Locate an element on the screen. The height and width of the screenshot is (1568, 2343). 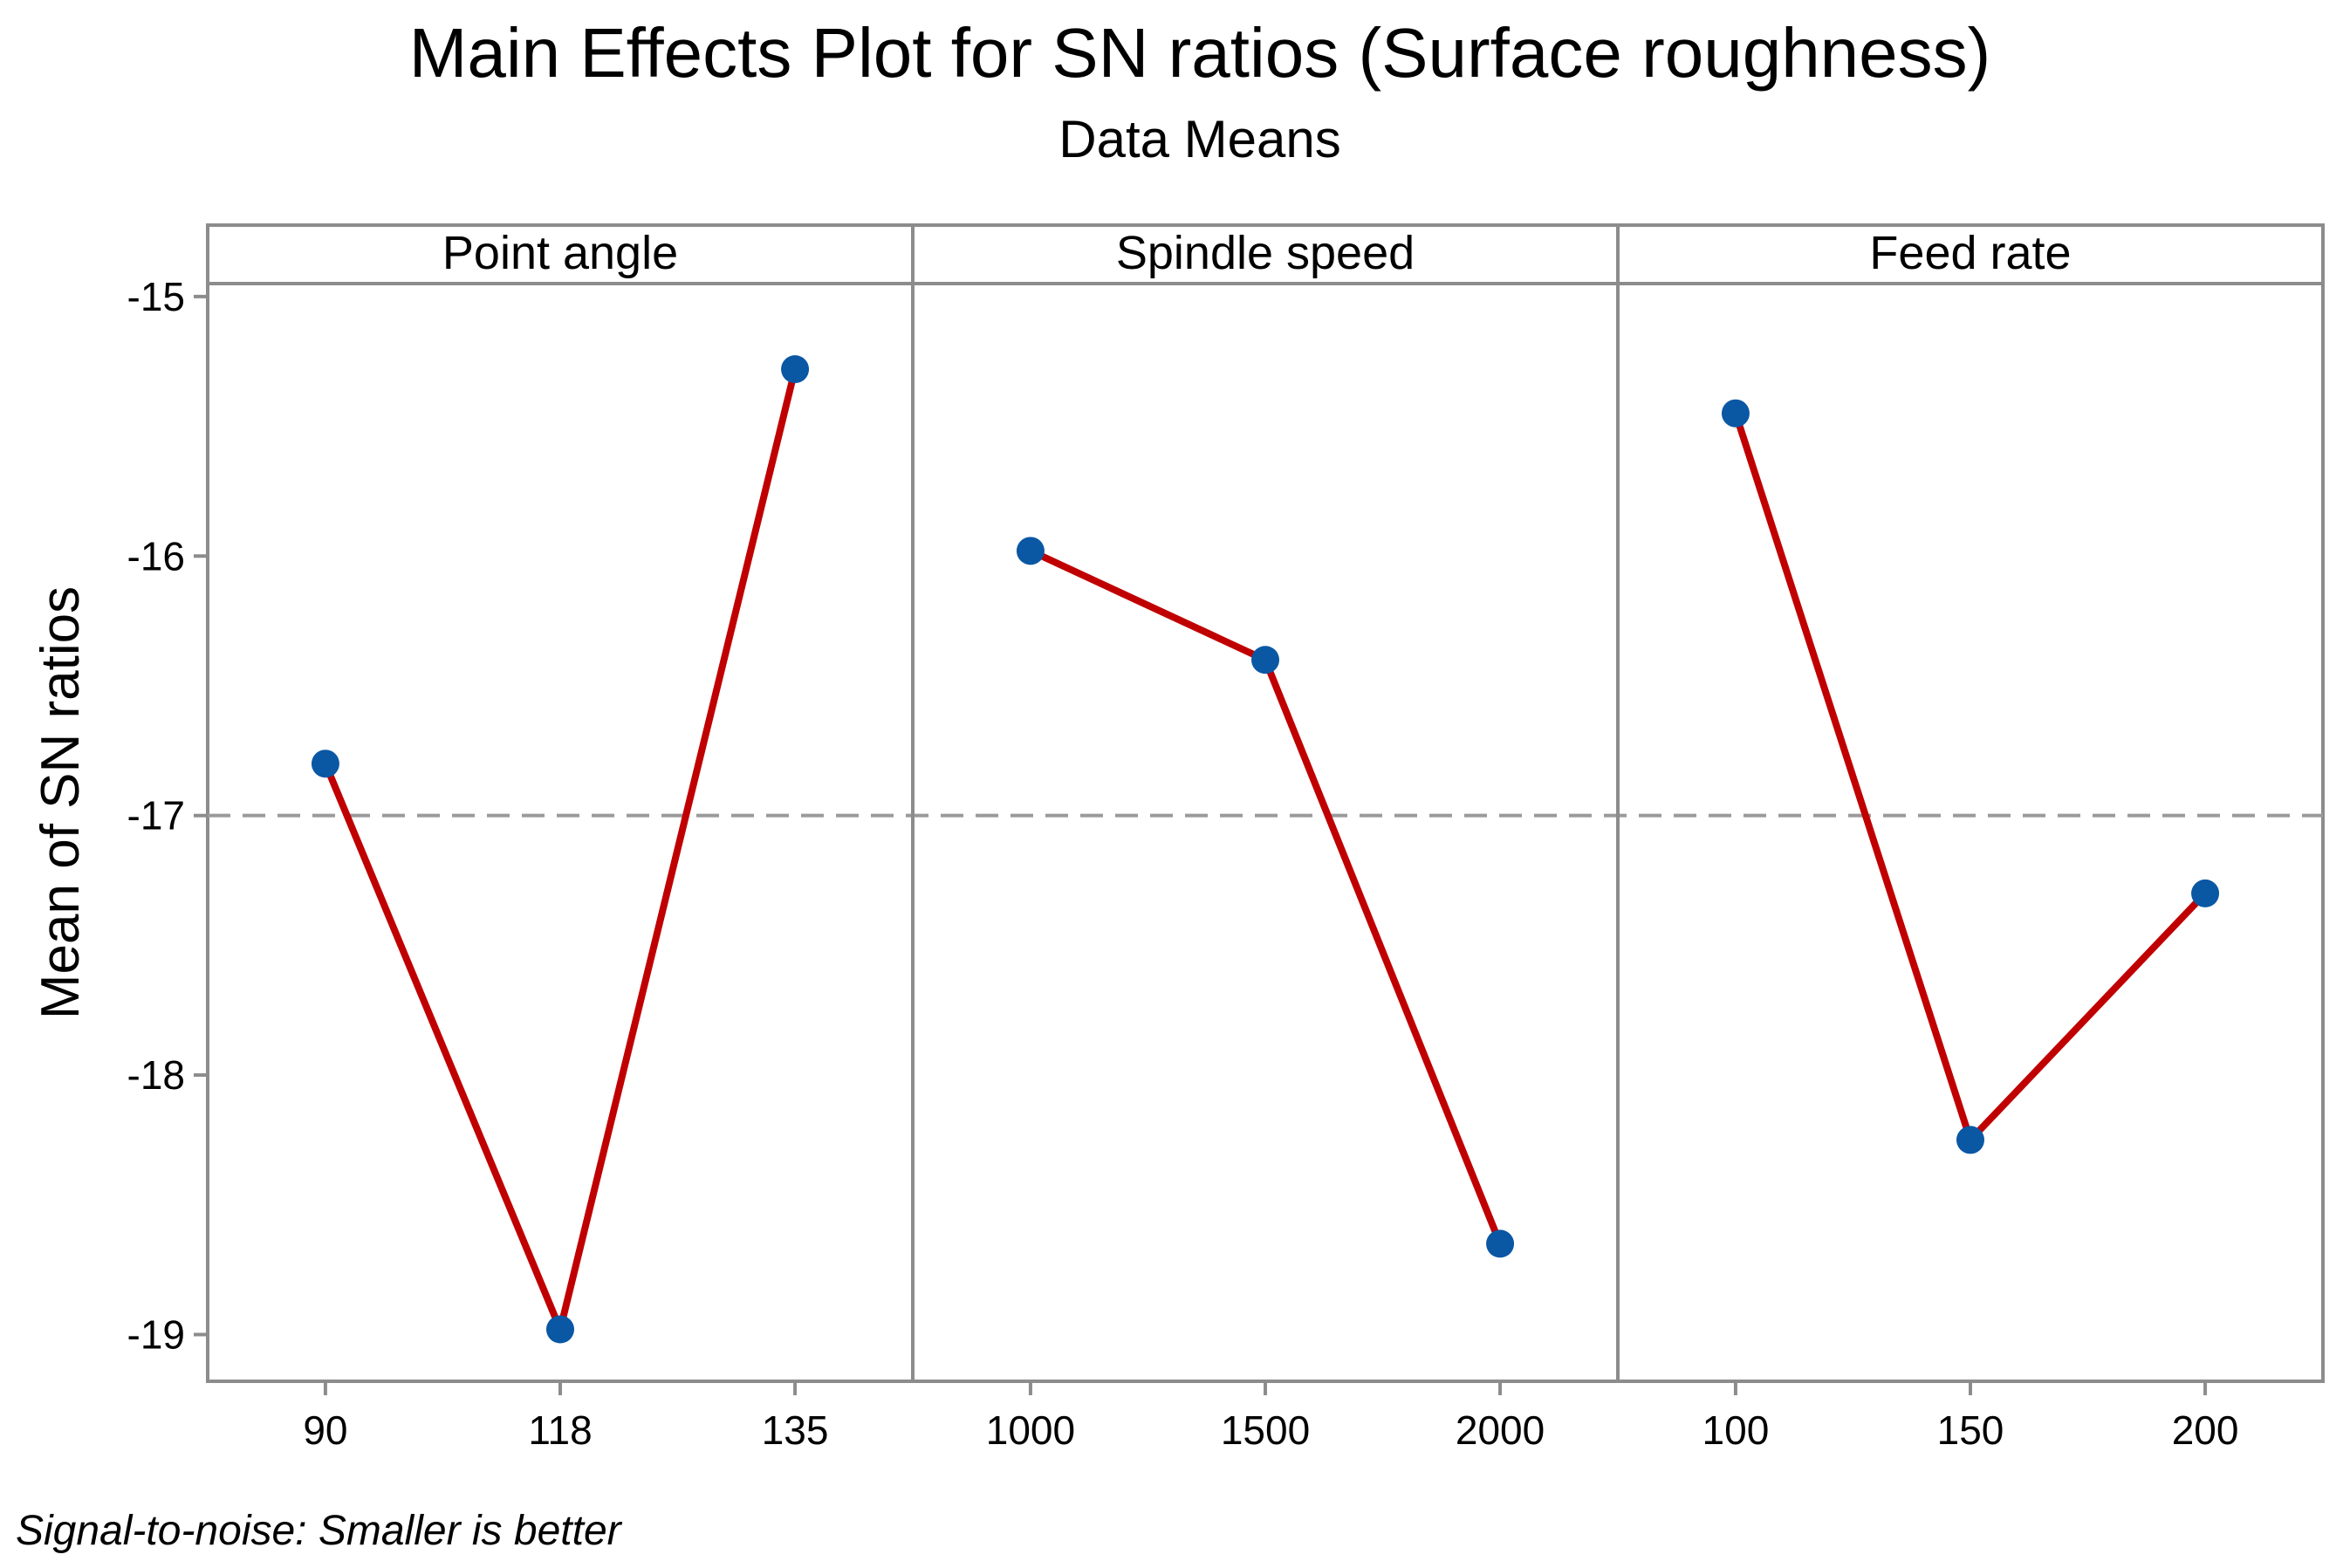
chart-subtitle: Data Means is located at coordinates (1199, 139).